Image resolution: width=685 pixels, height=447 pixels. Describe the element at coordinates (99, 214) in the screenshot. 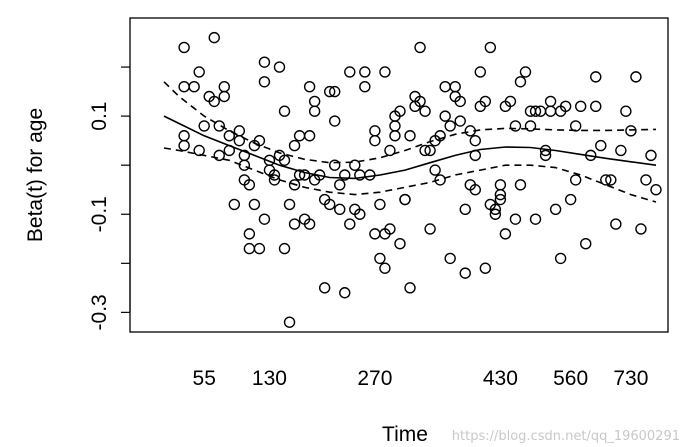

I see `y-tick-label: -0.1` at that location.